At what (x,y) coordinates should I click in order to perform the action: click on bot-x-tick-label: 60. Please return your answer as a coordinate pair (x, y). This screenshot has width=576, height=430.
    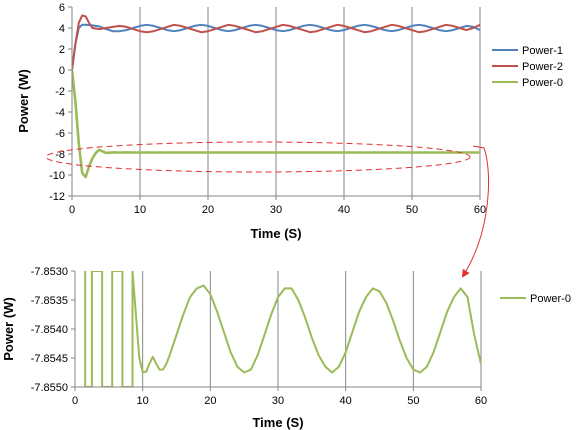
    Looking at the image, I should click on (481, 401).